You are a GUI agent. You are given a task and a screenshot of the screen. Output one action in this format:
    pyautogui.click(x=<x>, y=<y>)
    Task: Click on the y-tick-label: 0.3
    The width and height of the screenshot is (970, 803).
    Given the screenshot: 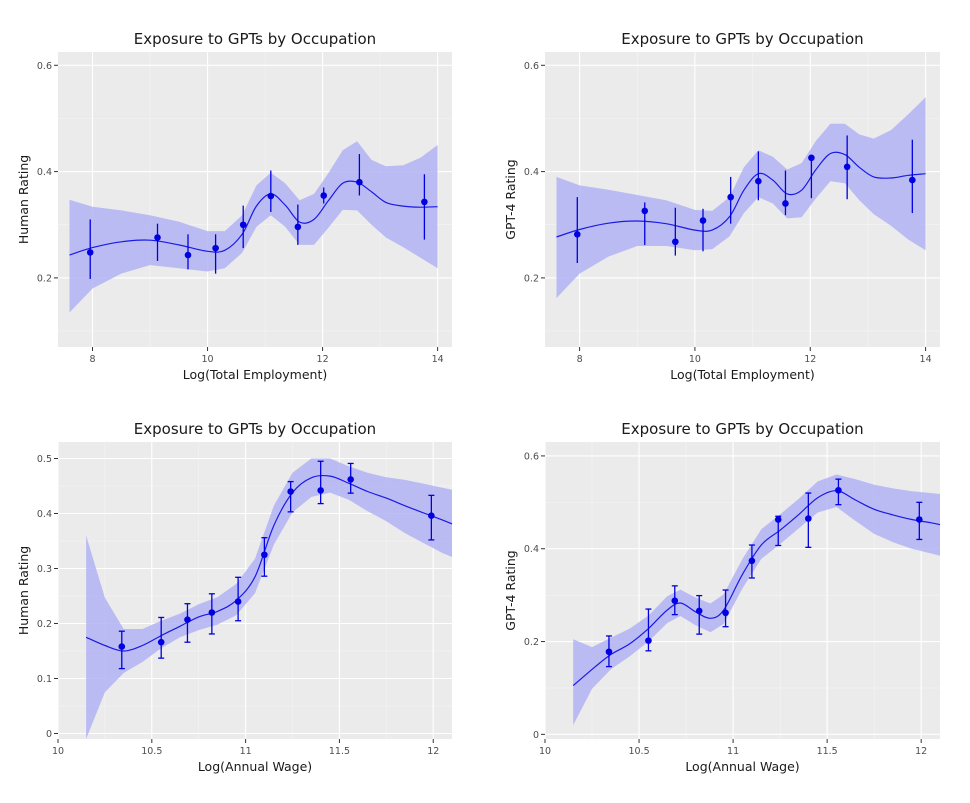 What is the action you would take?
    pyautogui.click(x=44, y=569)
    